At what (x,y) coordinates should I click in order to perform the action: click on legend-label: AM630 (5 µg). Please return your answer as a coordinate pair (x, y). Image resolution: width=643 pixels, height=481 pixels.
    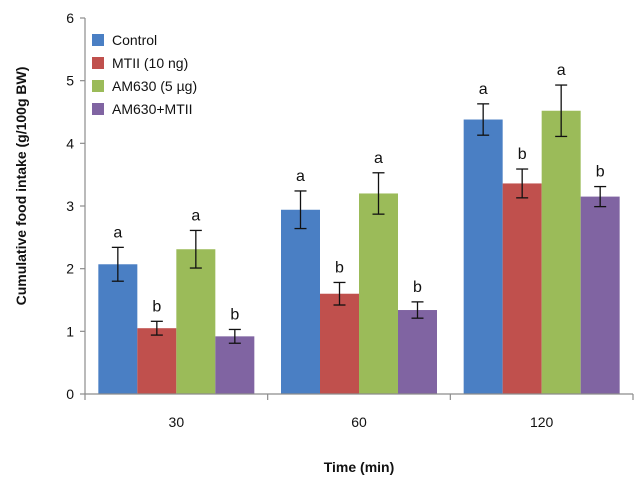
    Looking at the image, I should click on (154, 86).